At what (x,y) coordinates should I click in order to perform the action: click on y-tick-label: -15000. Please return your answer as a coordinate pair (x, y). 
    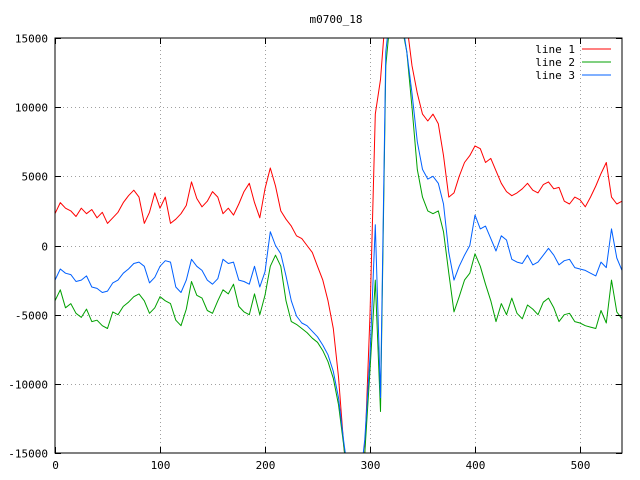
    Looking at the image, I should click on (28, 454).